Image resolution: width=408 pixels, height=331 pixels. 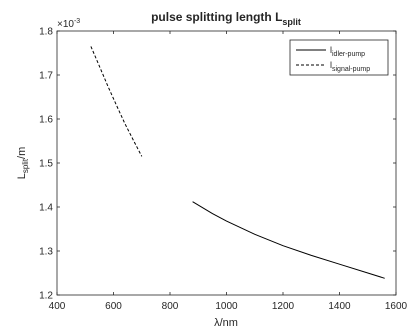 I want to click on chart-title-main: pulse splitting length L, so click(x=216, y=17).